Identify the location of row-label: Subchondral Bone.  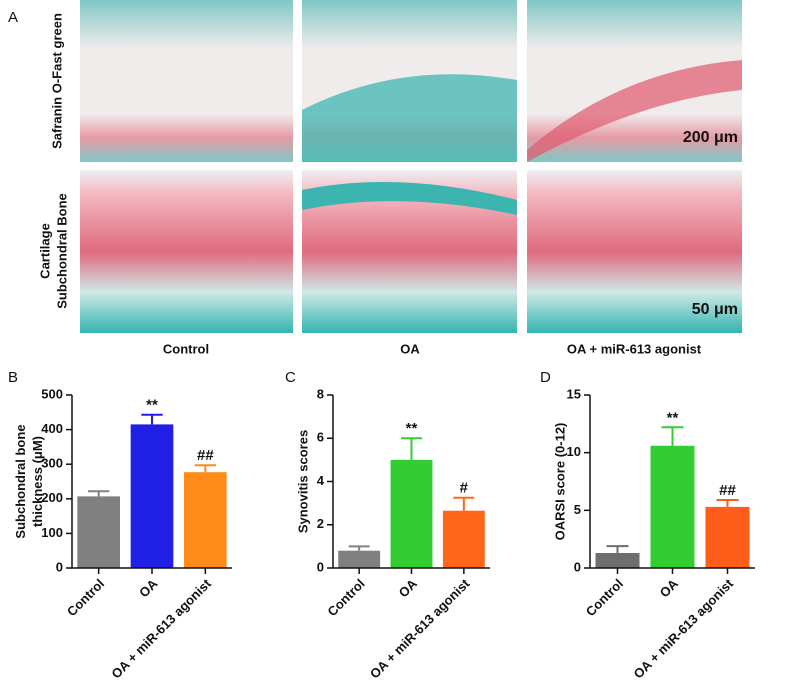
(61, 251).